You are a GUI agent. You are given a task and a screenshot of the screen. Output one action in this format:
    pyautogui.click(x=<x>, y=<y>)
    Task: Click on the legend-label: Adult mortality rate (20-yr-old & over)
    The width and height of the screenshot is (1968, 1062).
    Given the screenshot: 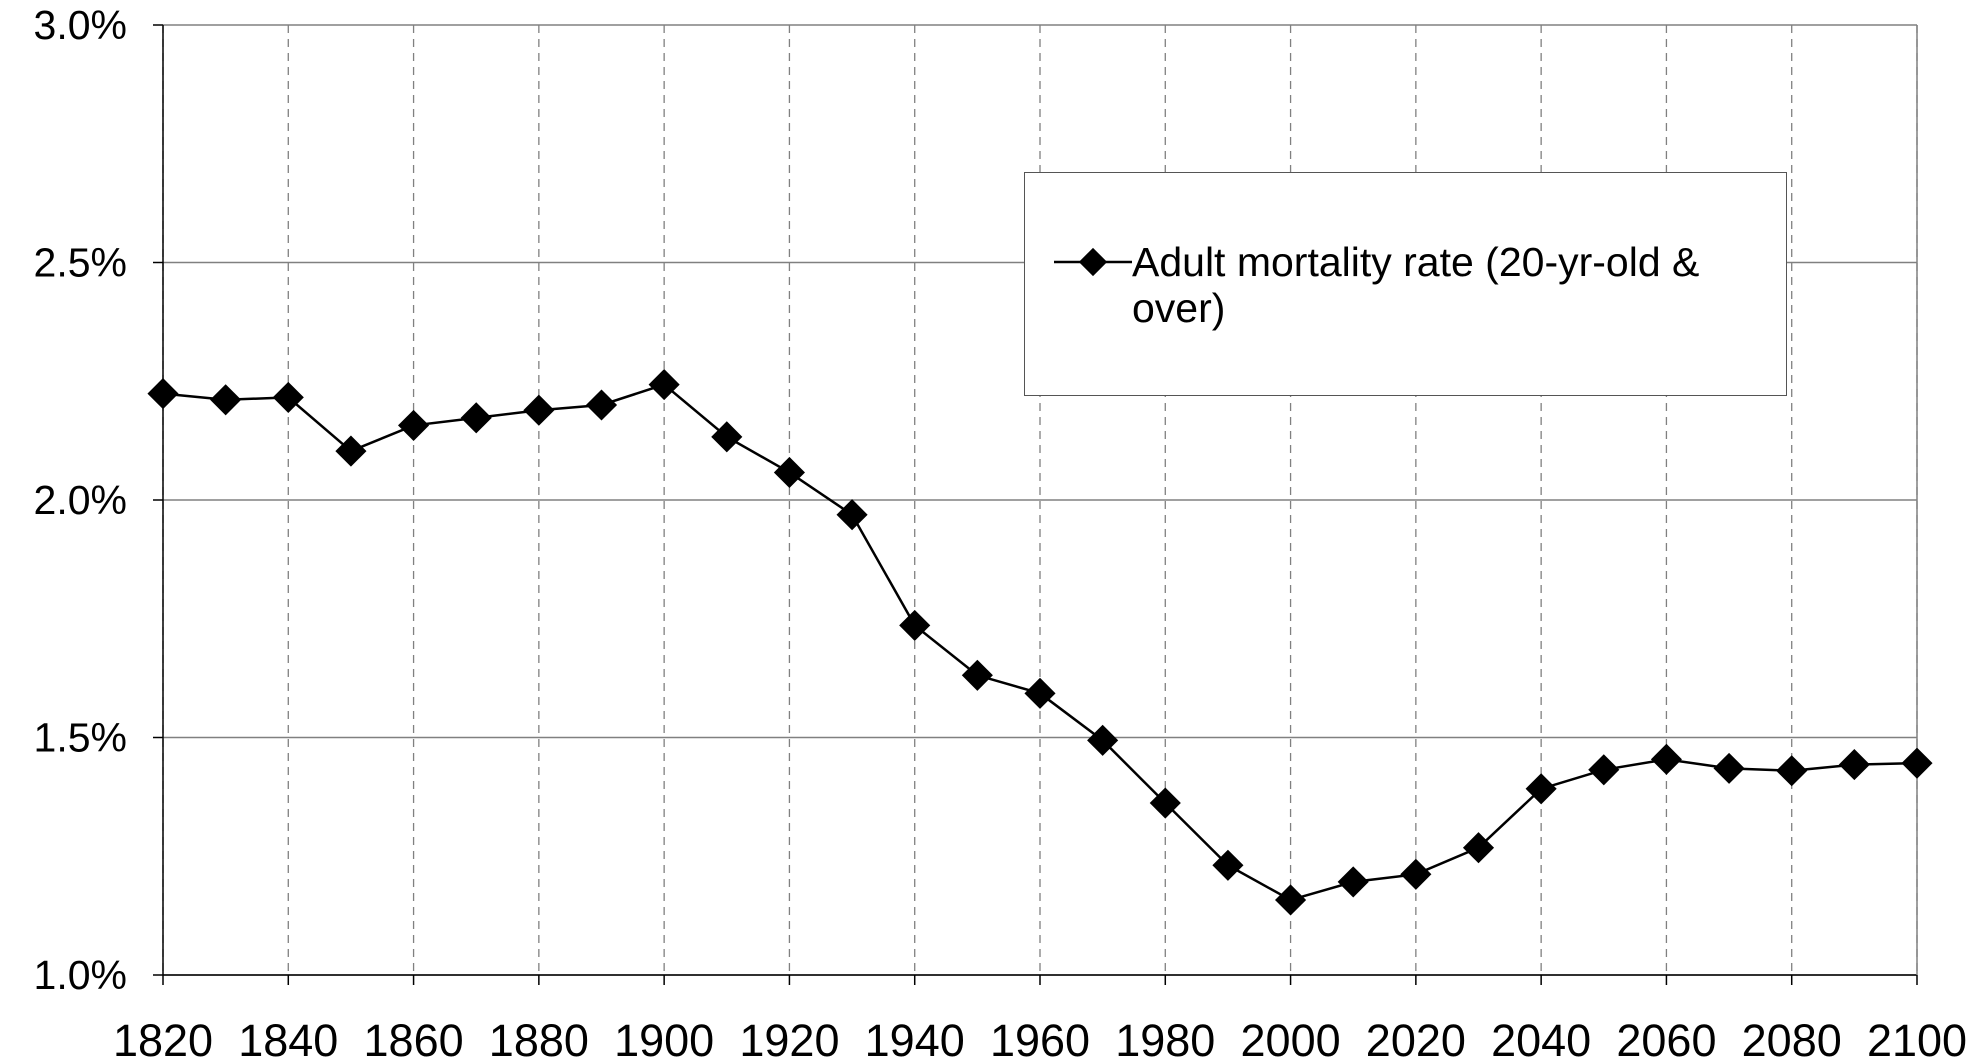 What is the action you would take?
    pyautogui.click(x=1416, y=285)
    